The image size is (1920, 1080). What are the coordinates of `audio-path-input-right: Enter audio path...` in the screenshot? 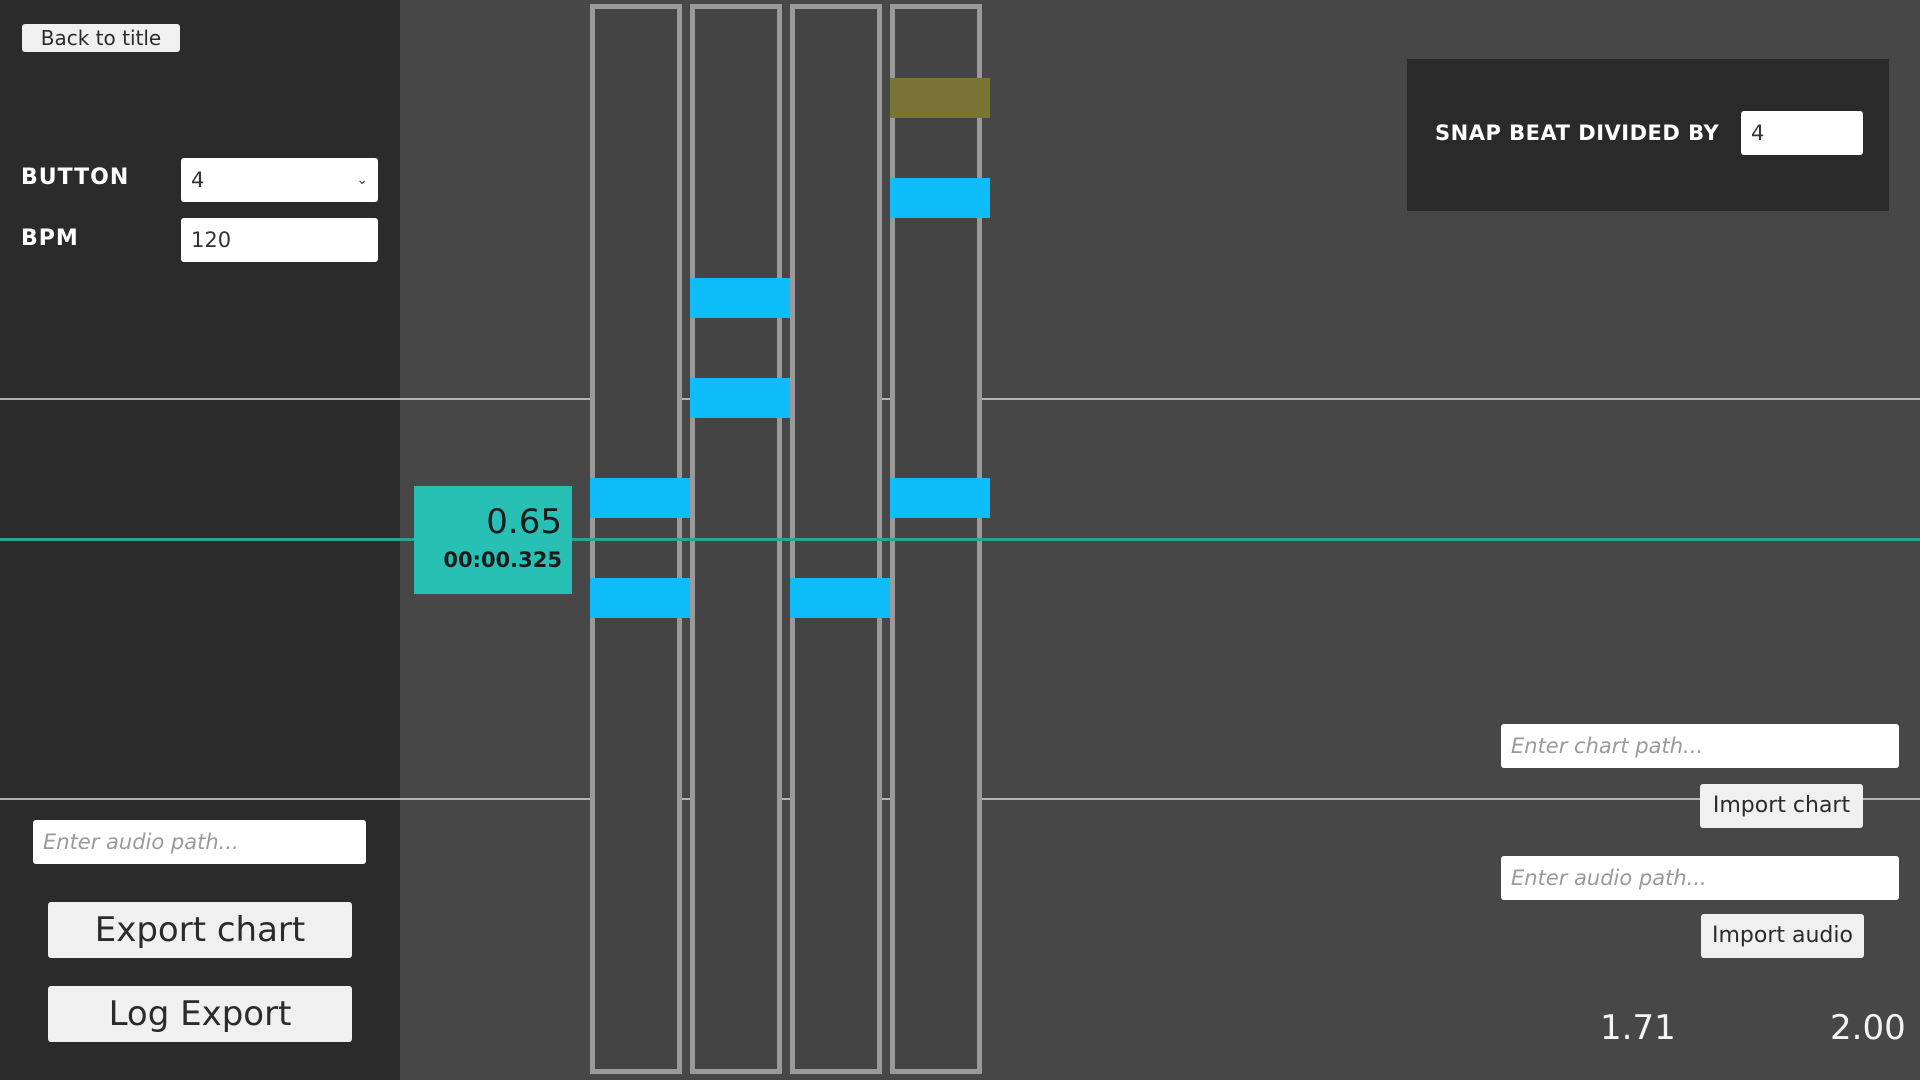 It's located at (1700, 878).